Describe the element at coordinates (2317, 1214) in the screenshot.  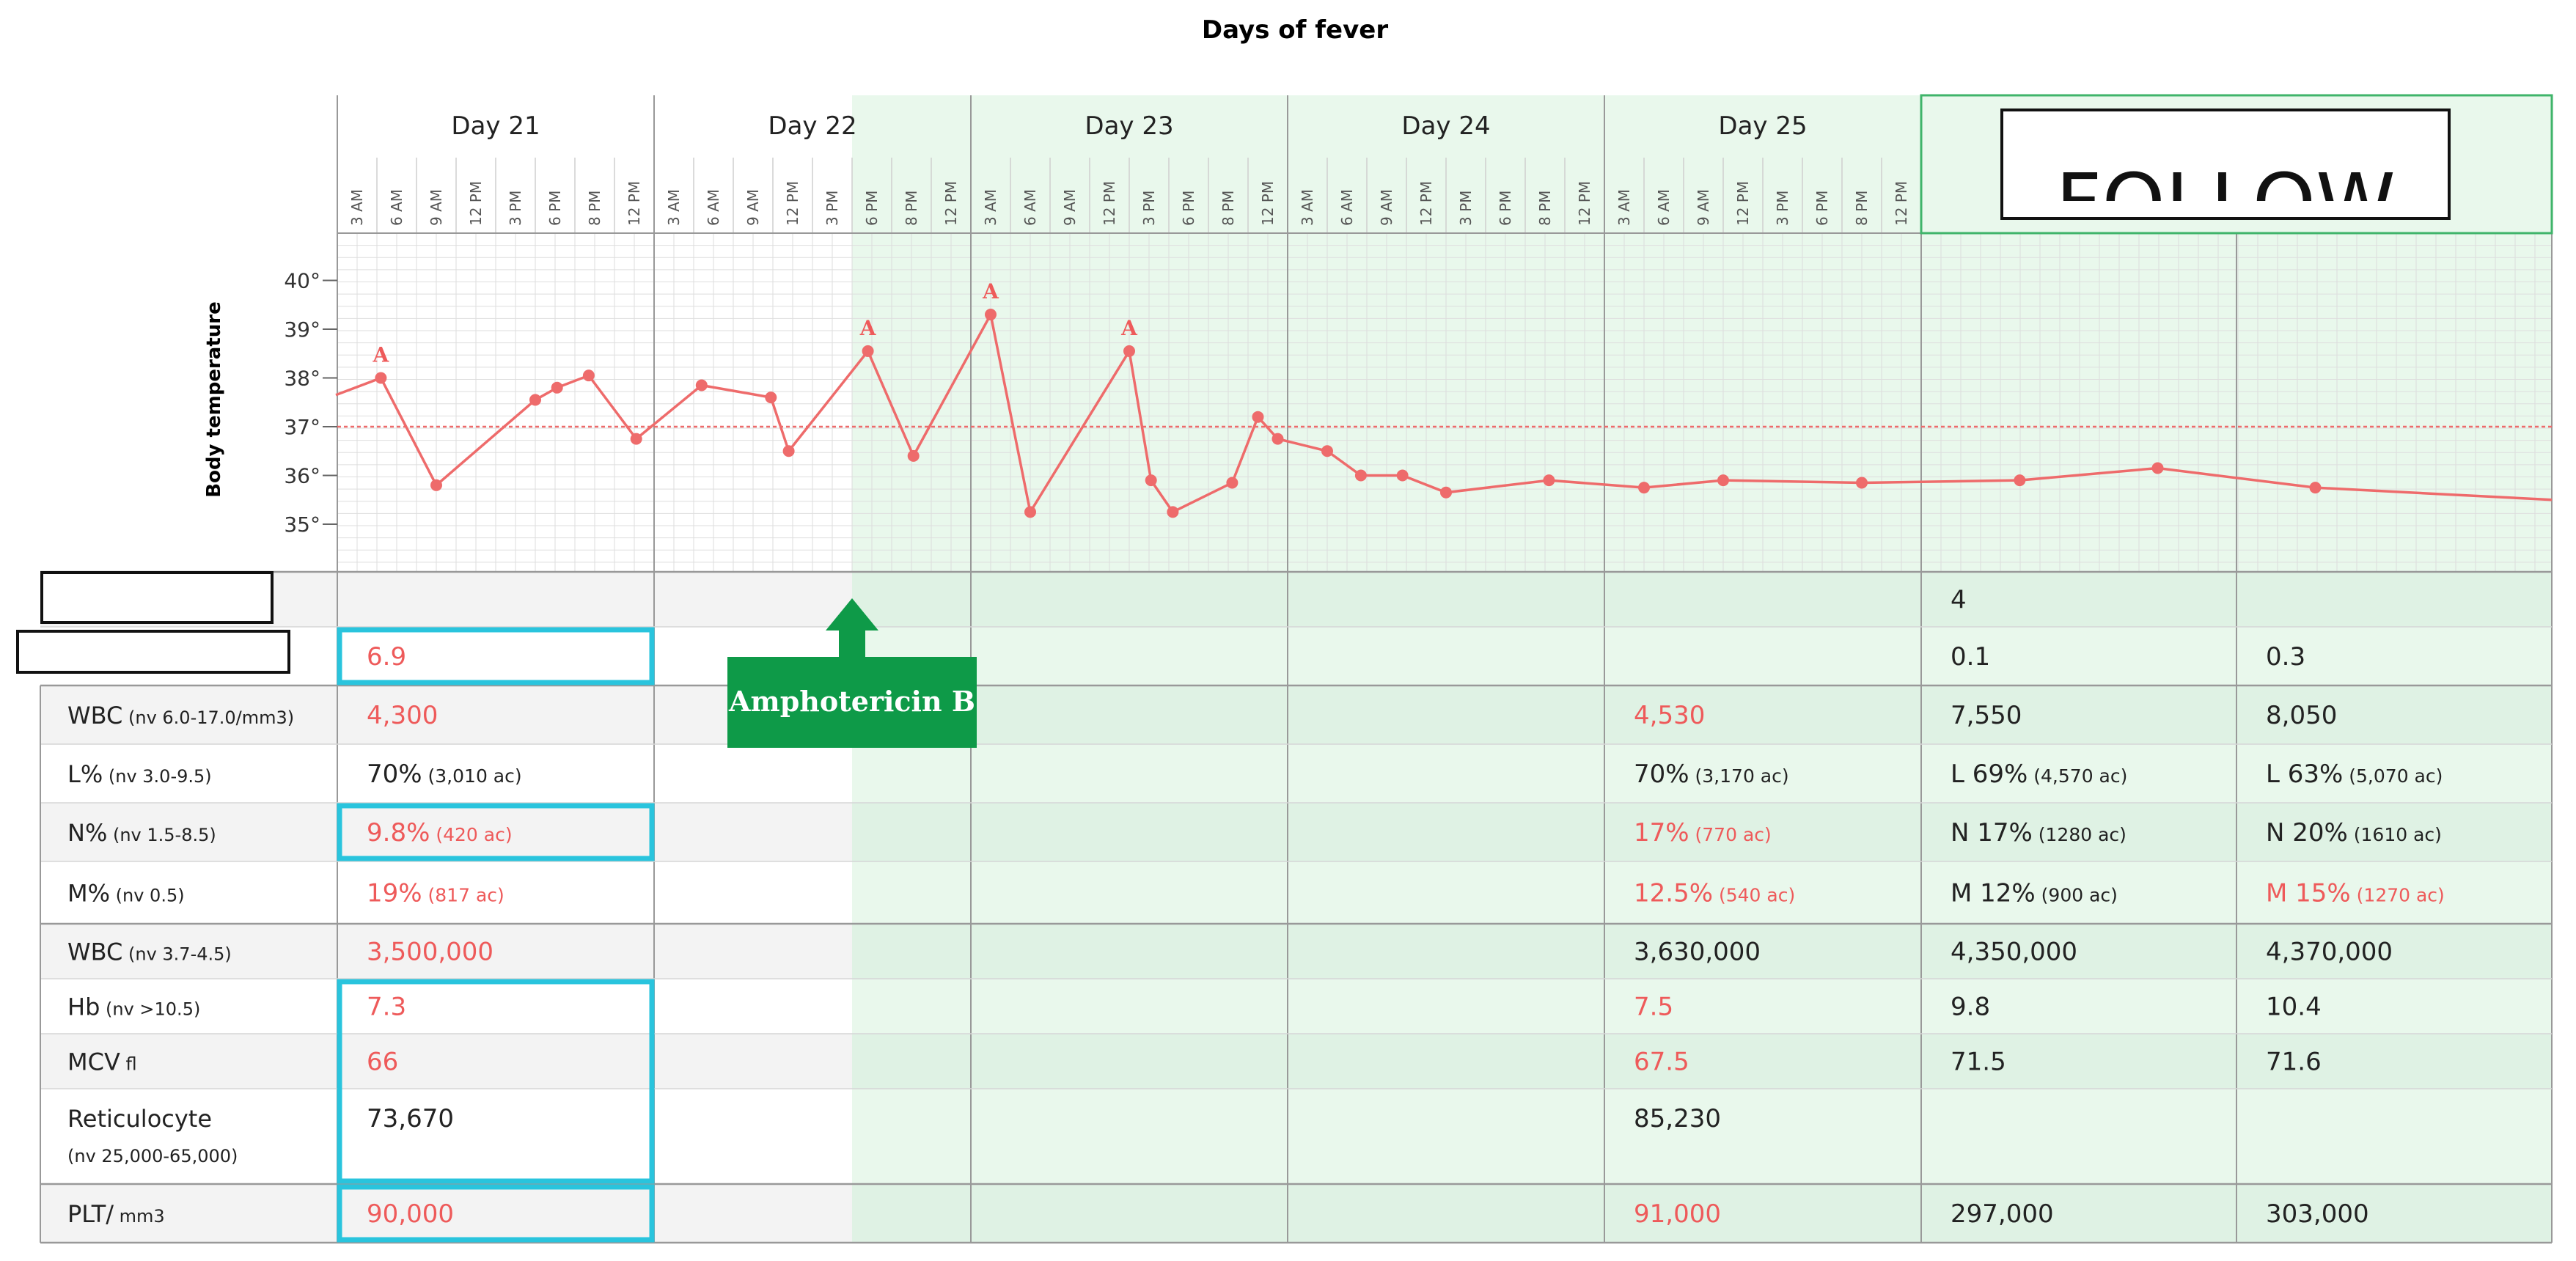
I see `lab-value: 303,000` at that location.